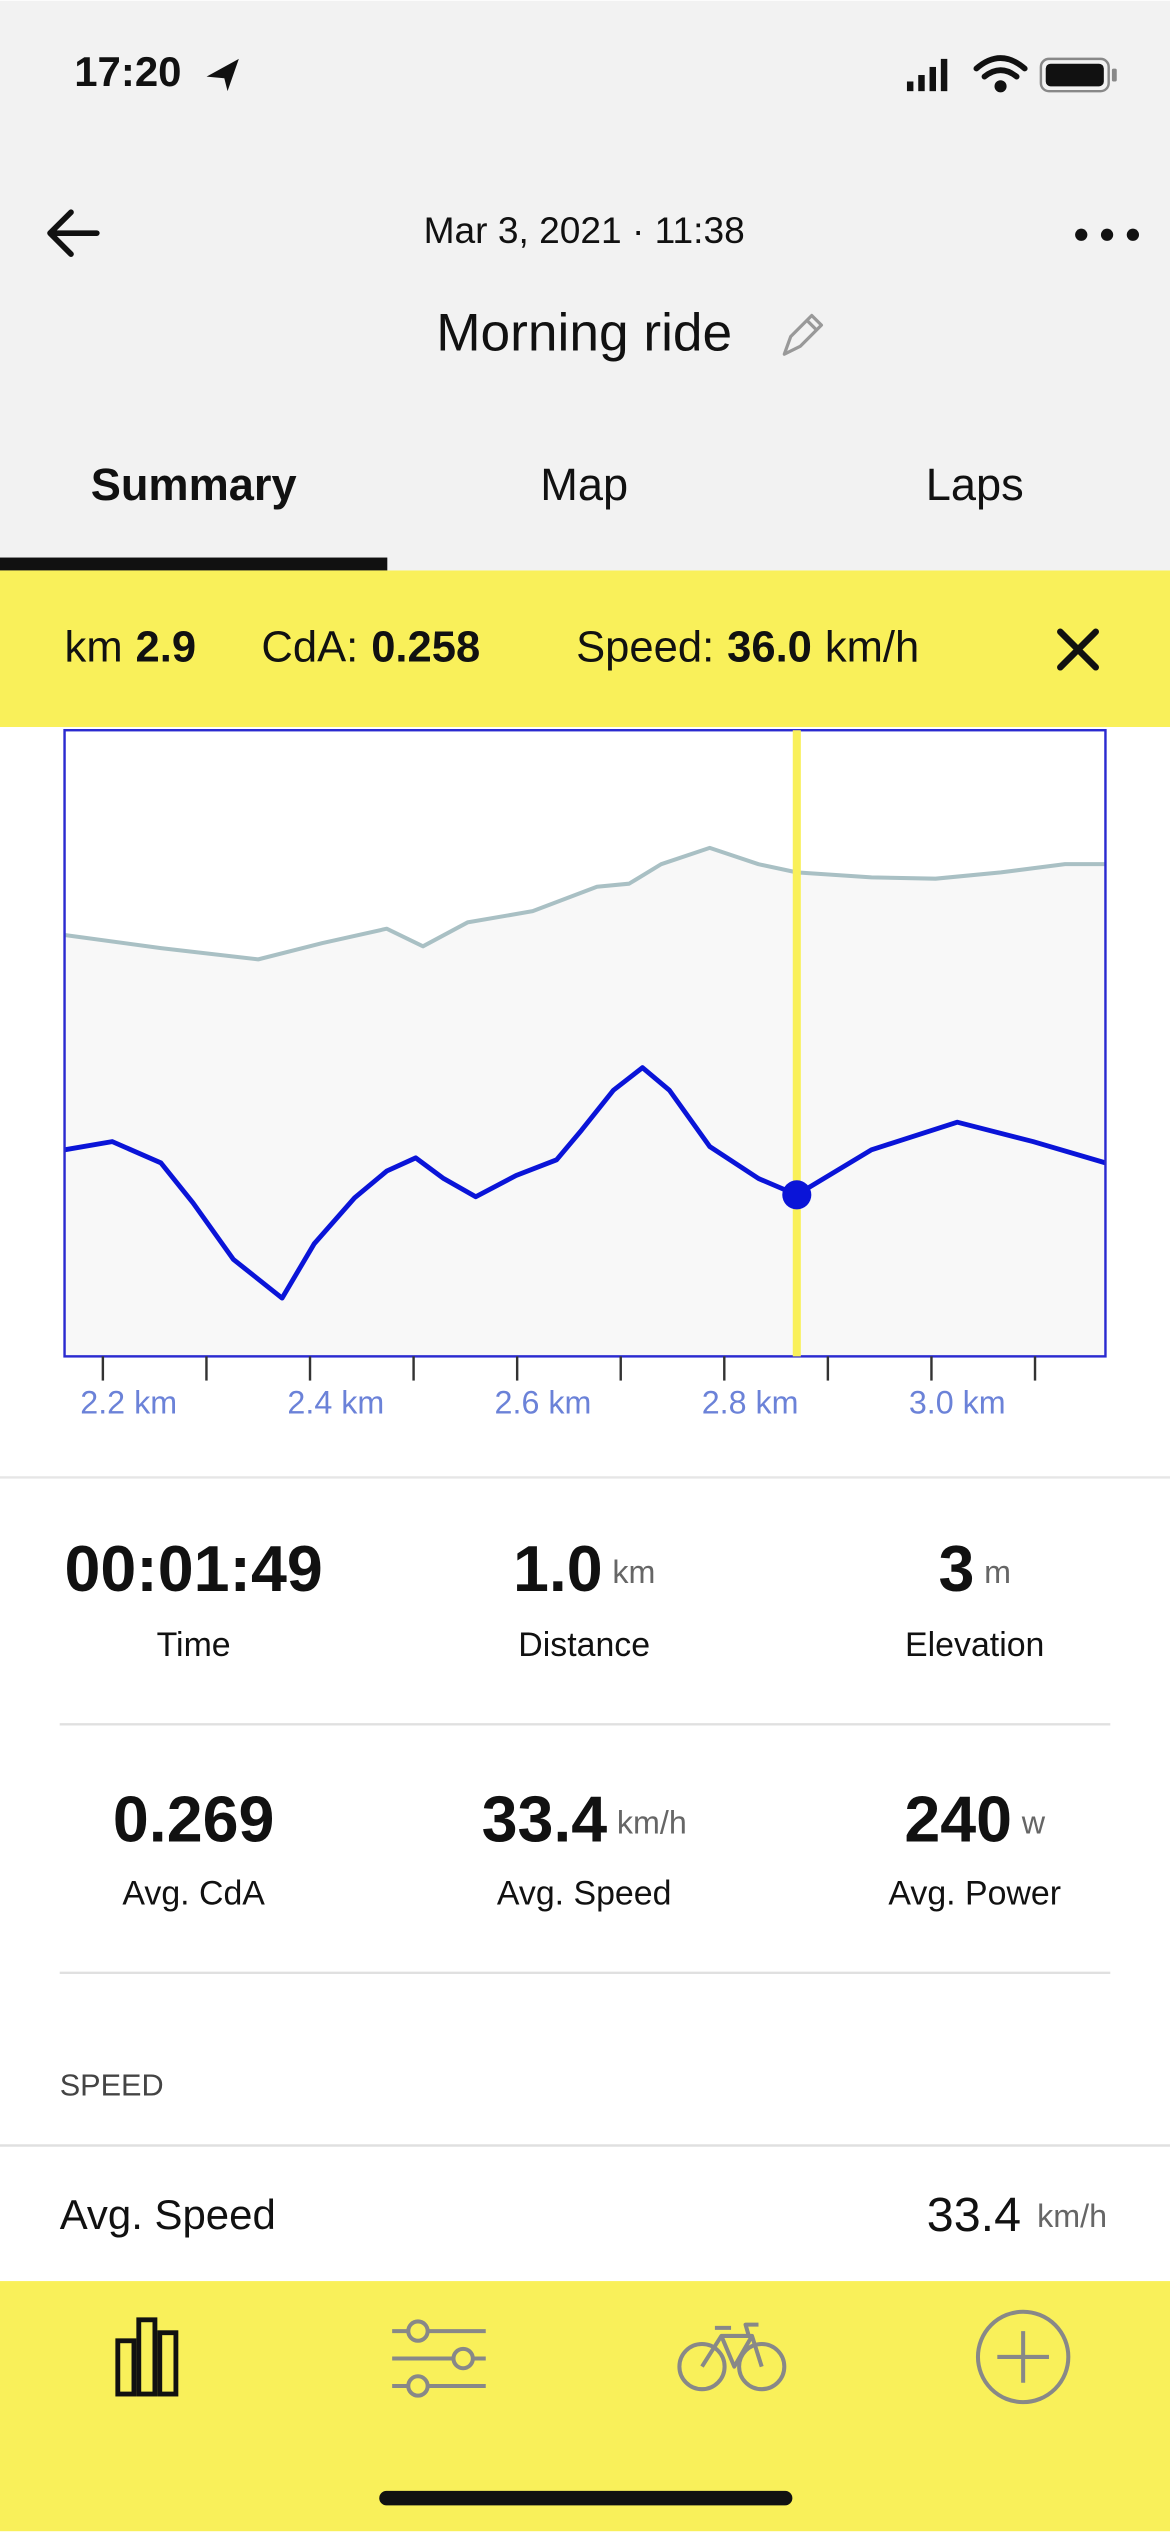 Image resolution: width=1170 pixels, height=2532 pixels. I want to click on ride-title: Morning ride, so click(584, 333).